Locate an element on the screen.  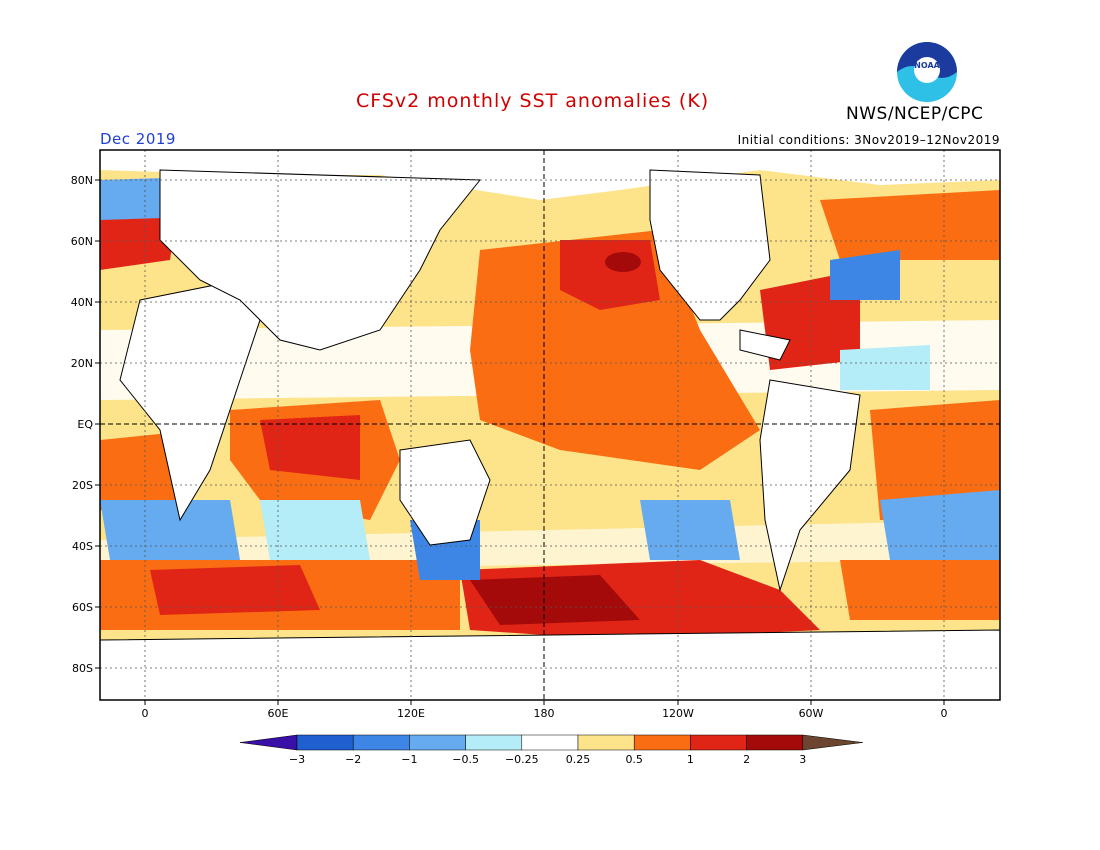
lat-label: 40N is located at coordinates (82, 302).